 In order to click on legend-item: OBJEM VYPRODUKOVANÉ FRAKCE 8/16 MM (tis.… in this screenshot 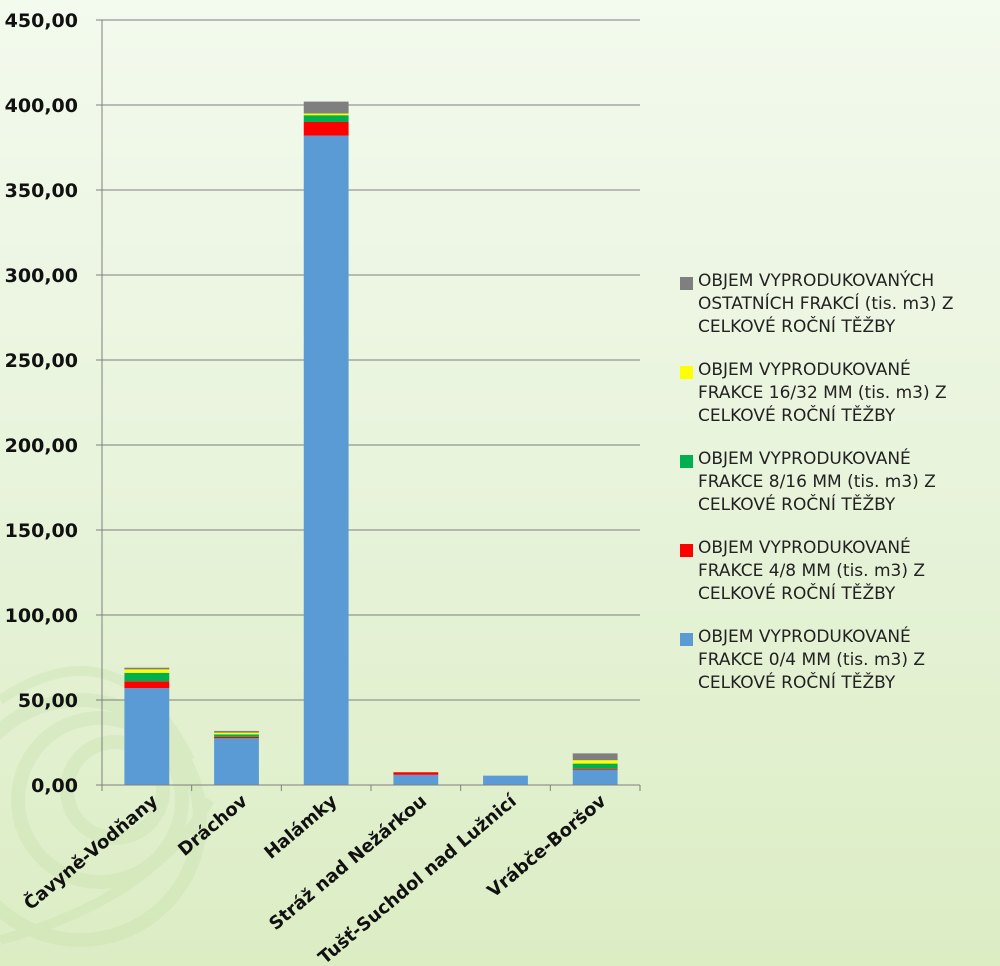, I will do `click(839, 482)`.